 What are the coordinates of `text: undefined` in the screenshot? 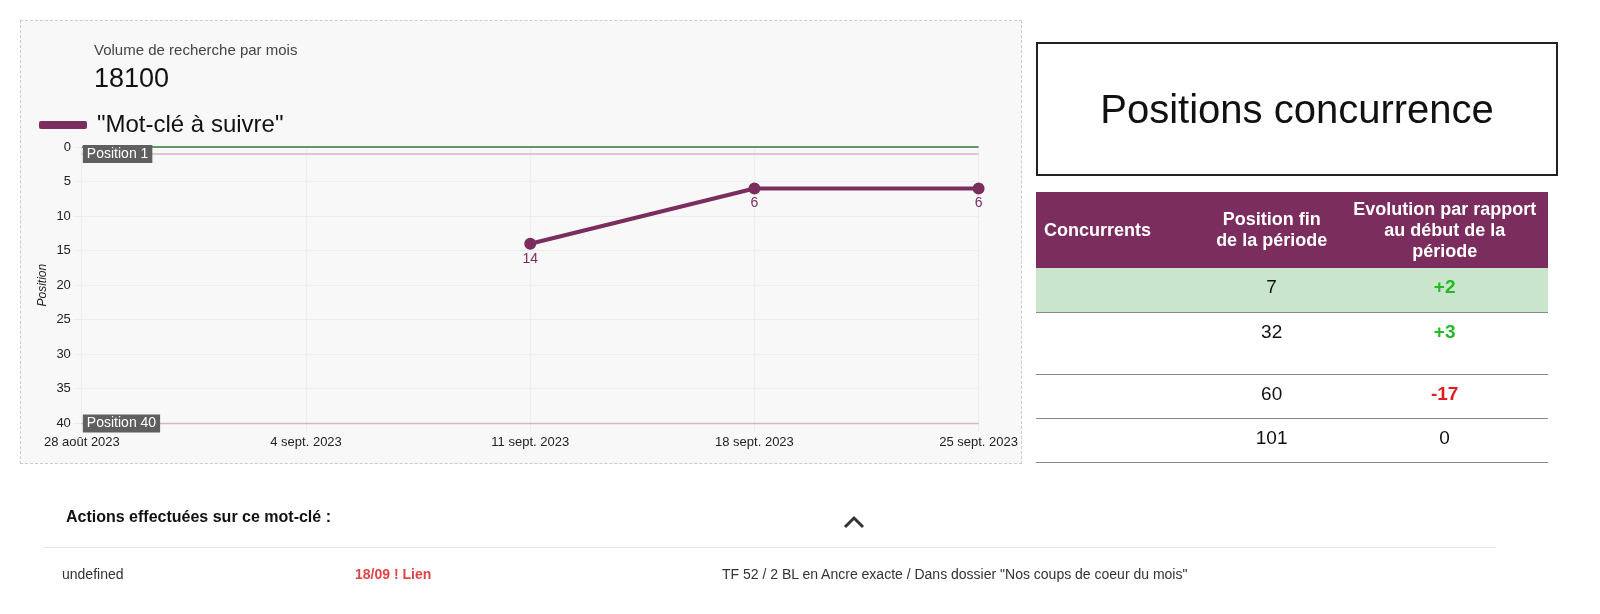 It's located at (93, 574).